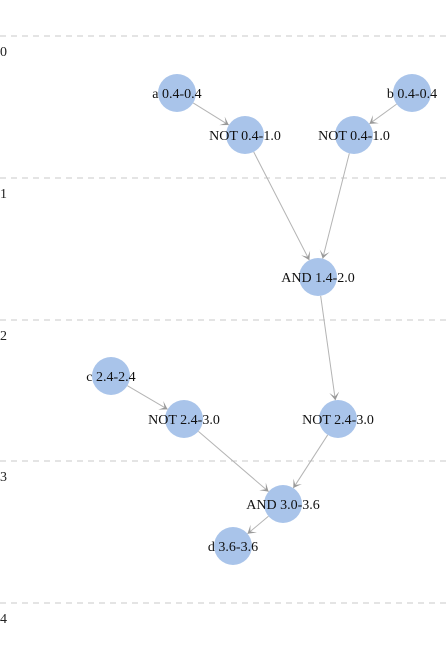  I want to click on edge-c-to-not3, so click(147, 397).